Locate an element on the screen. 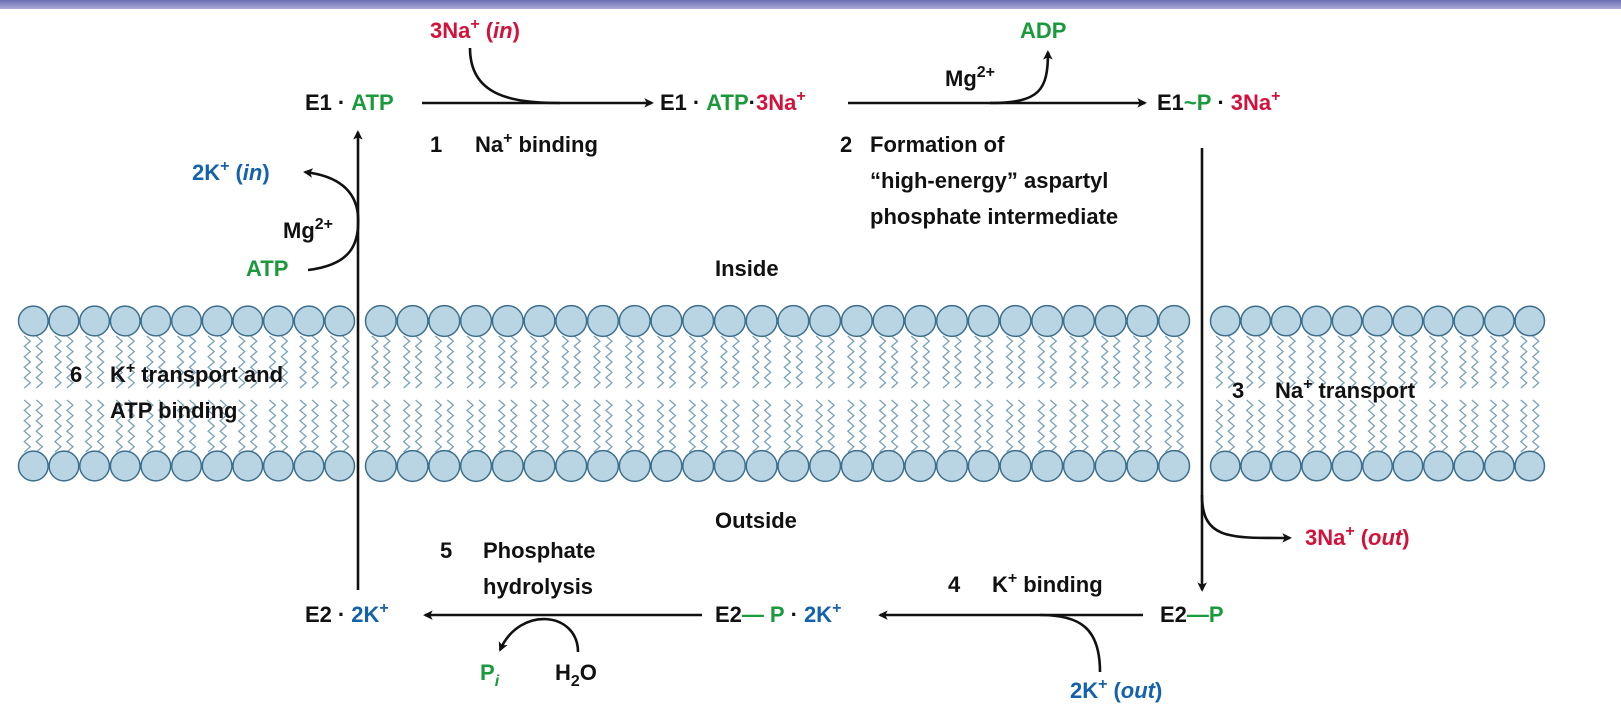 Image resolution: width=1621 pixels, height=728 pixels. label: E2—P is located at coordinates (1192, 614).